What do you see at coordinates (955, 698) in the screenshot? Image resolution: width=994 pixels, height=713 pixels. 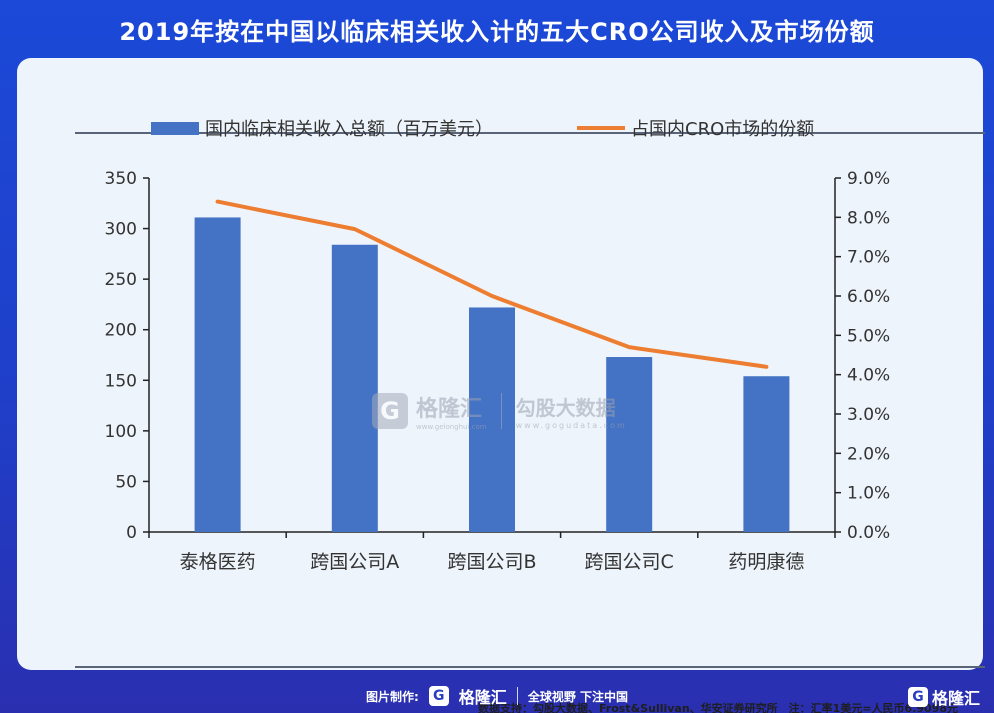 I see `corner-brand: 格隆汇` at bounding box center [955, 698].